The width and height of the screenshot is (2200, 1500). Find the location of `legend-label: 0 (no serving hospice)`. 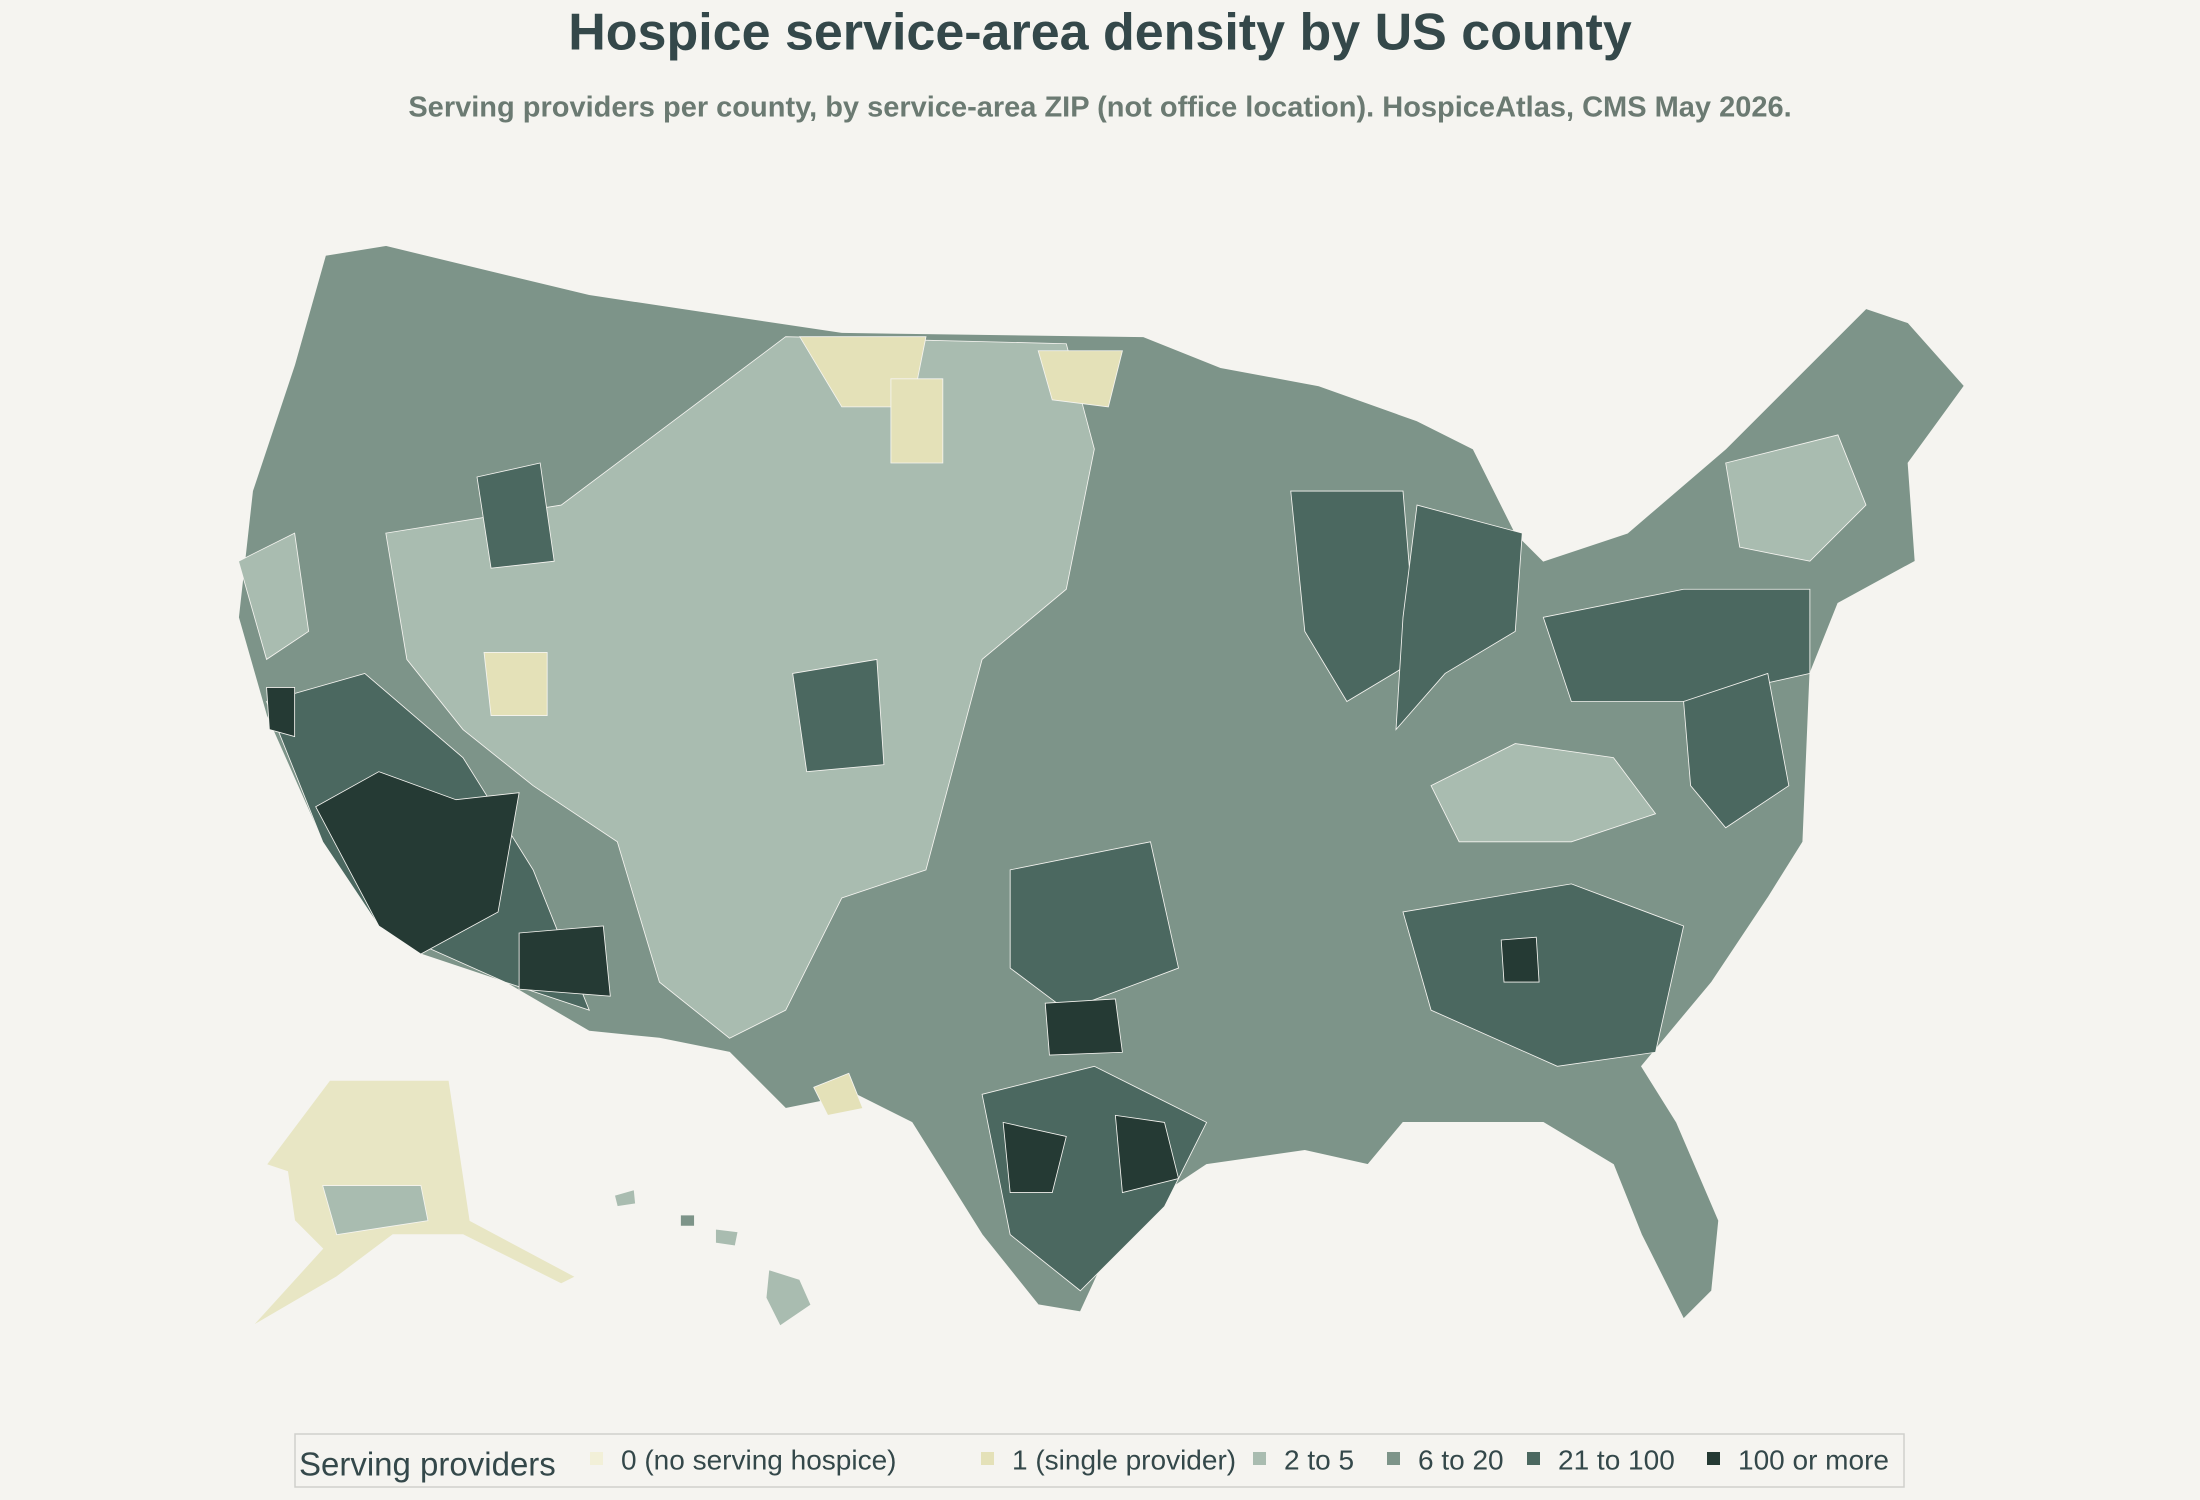

legend-label: 0 (no serving hospice) is located at coordinates (758, 1459).